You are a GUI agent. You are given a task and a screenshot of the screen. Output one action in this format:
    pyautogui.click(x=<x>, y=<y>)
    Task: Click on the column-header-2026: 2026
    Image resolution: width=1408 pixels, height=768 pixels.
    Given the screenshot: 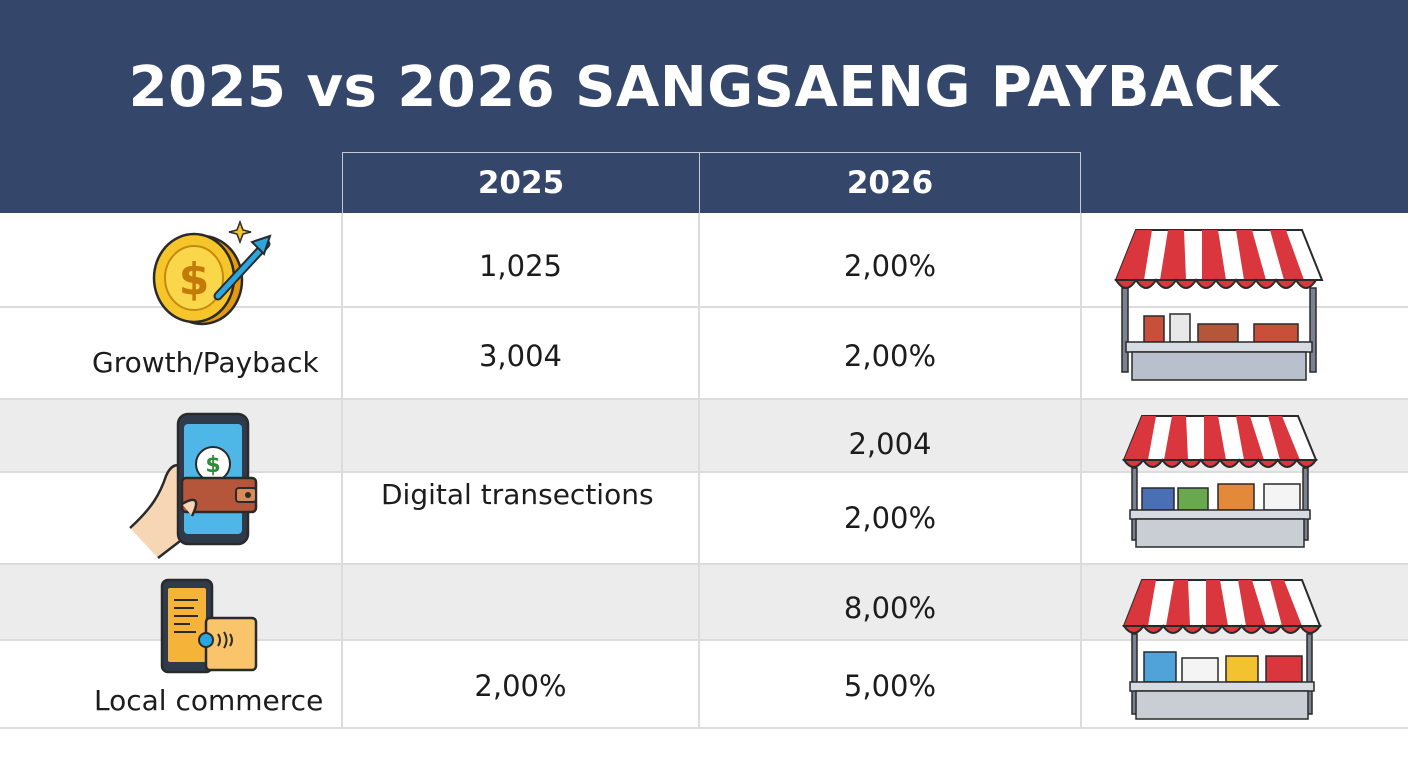 What is the action you would take?
    pyautogui.click(x=890, y=182)
    